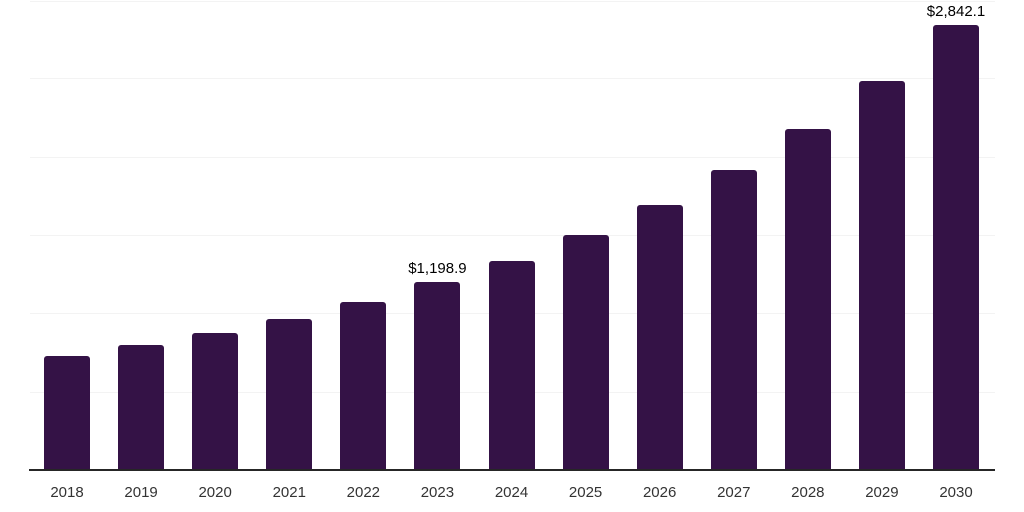 This screenshot has width=1024, height=512. I want to click on bar-2026, so click(659, 337).